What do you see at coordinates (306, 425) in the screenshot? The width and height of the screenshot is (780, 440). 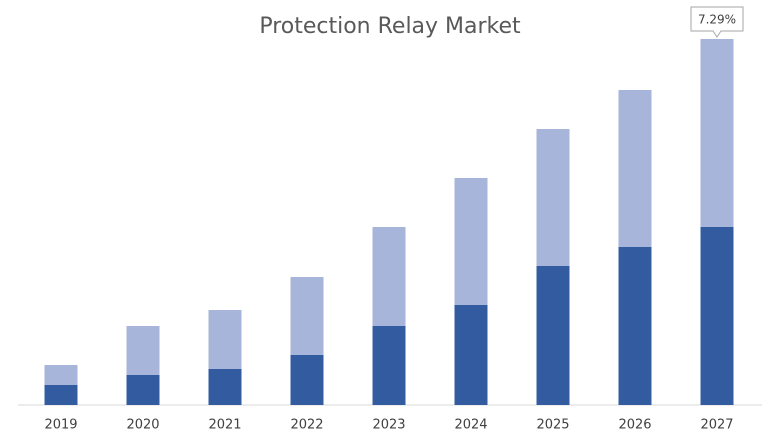 I see `x-tick-label: 2022` at bounding box center [306, 425].